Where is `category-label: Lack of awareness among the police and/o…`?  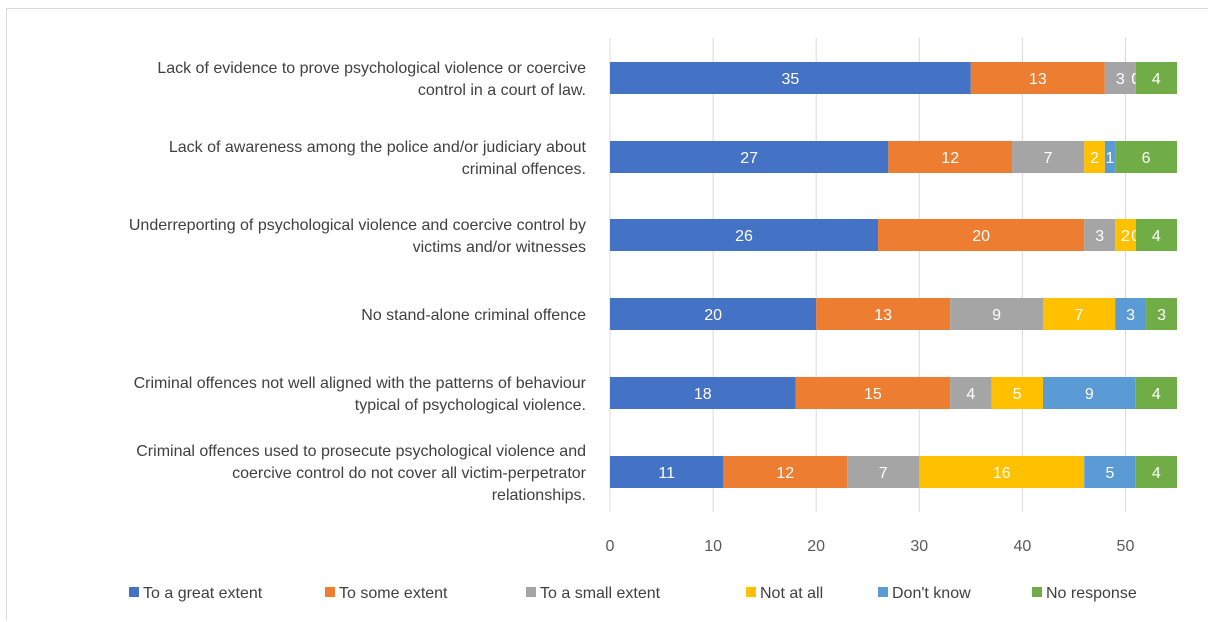 category-label: Lack of awareness among the police and/o… is located at coordinates (378, 147).